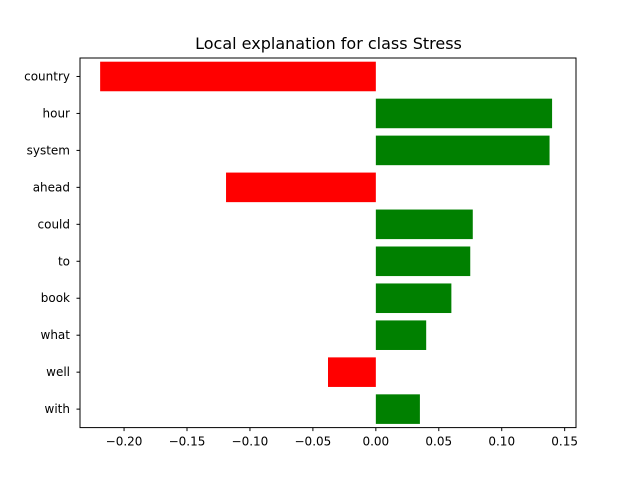  Describe the element at coordinates (462, 150) in the screenshot. I see `bar-system` at that location.